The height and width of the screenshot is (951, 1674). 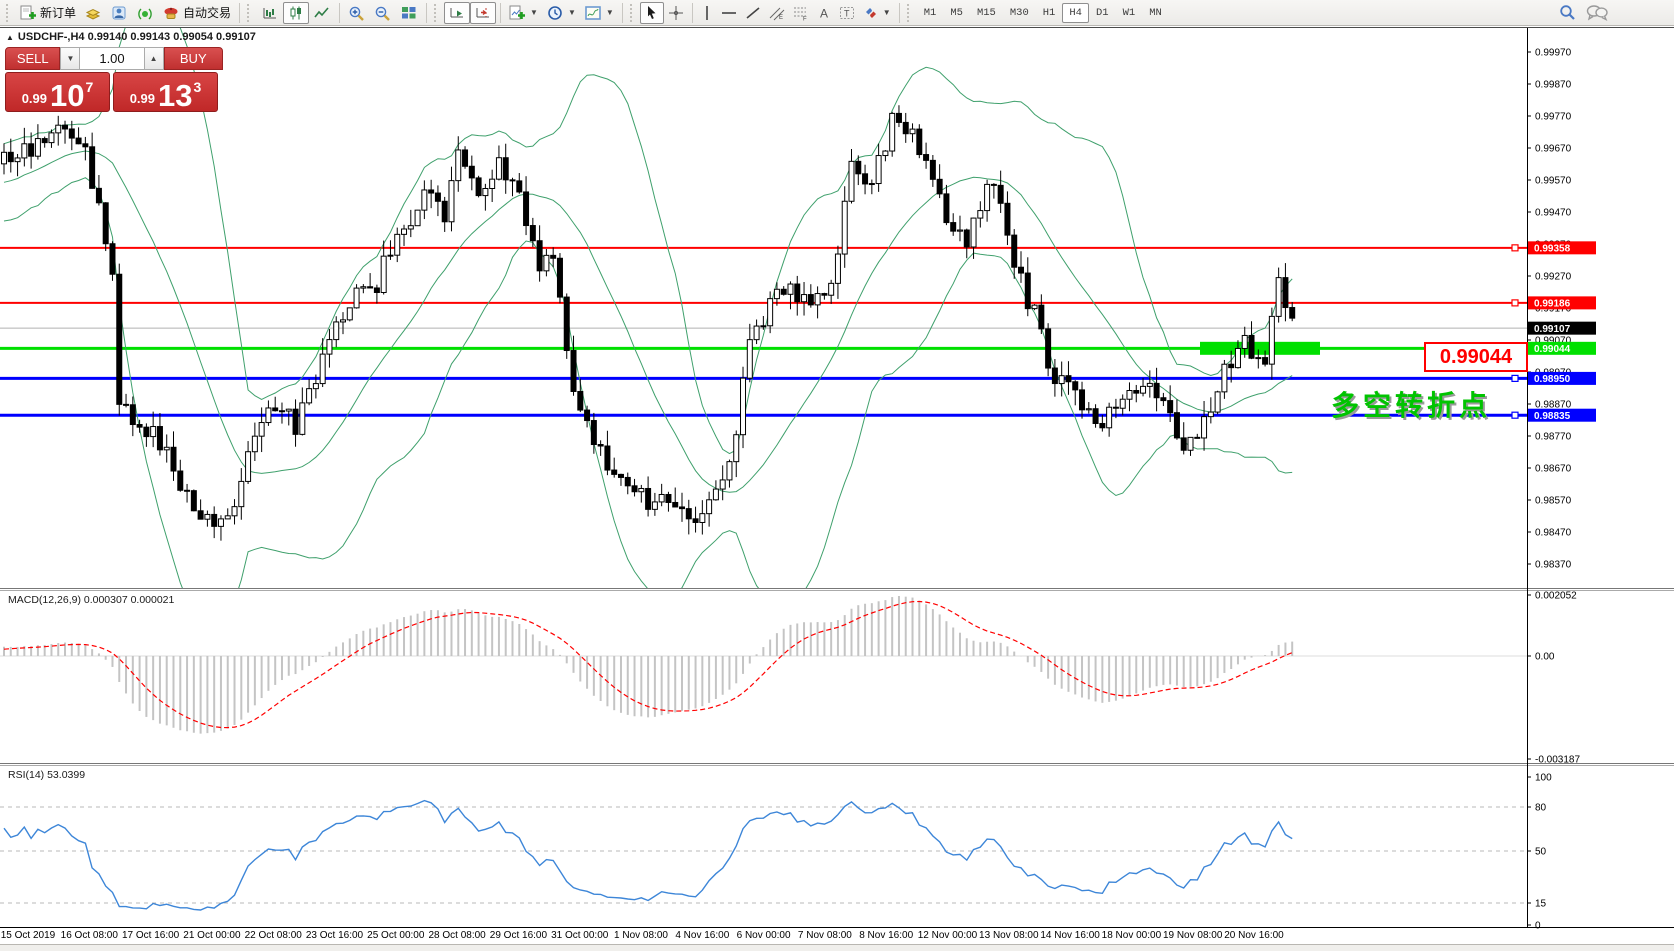 I want to click on one-click-trading-panel: SELL ▼ 1.00 ▲ BUY 0.99 10 7 0.99 13 3, so click(x=114, y=79).